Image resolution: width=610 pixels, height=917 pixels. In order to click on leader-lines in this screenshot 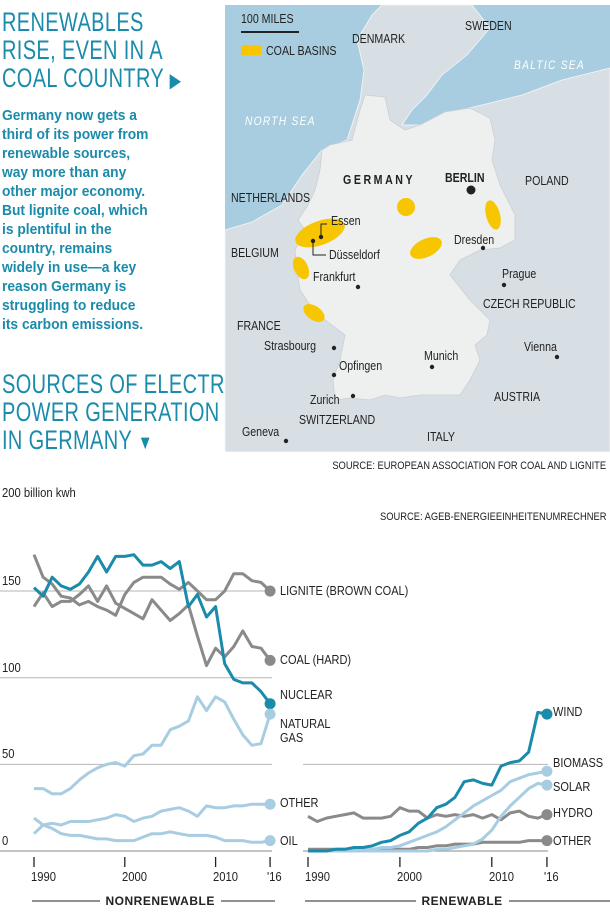, I will do `click(319, 239)`.